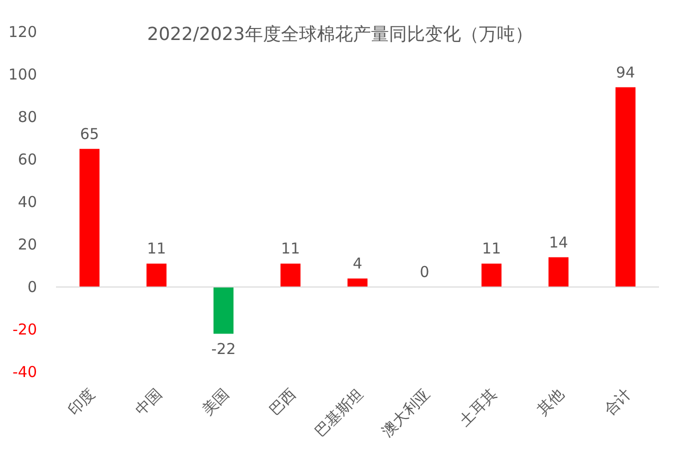  Describe the element at coordinates (27, 245) in the screenshot. I see `y-tick-label: 20` at that location.